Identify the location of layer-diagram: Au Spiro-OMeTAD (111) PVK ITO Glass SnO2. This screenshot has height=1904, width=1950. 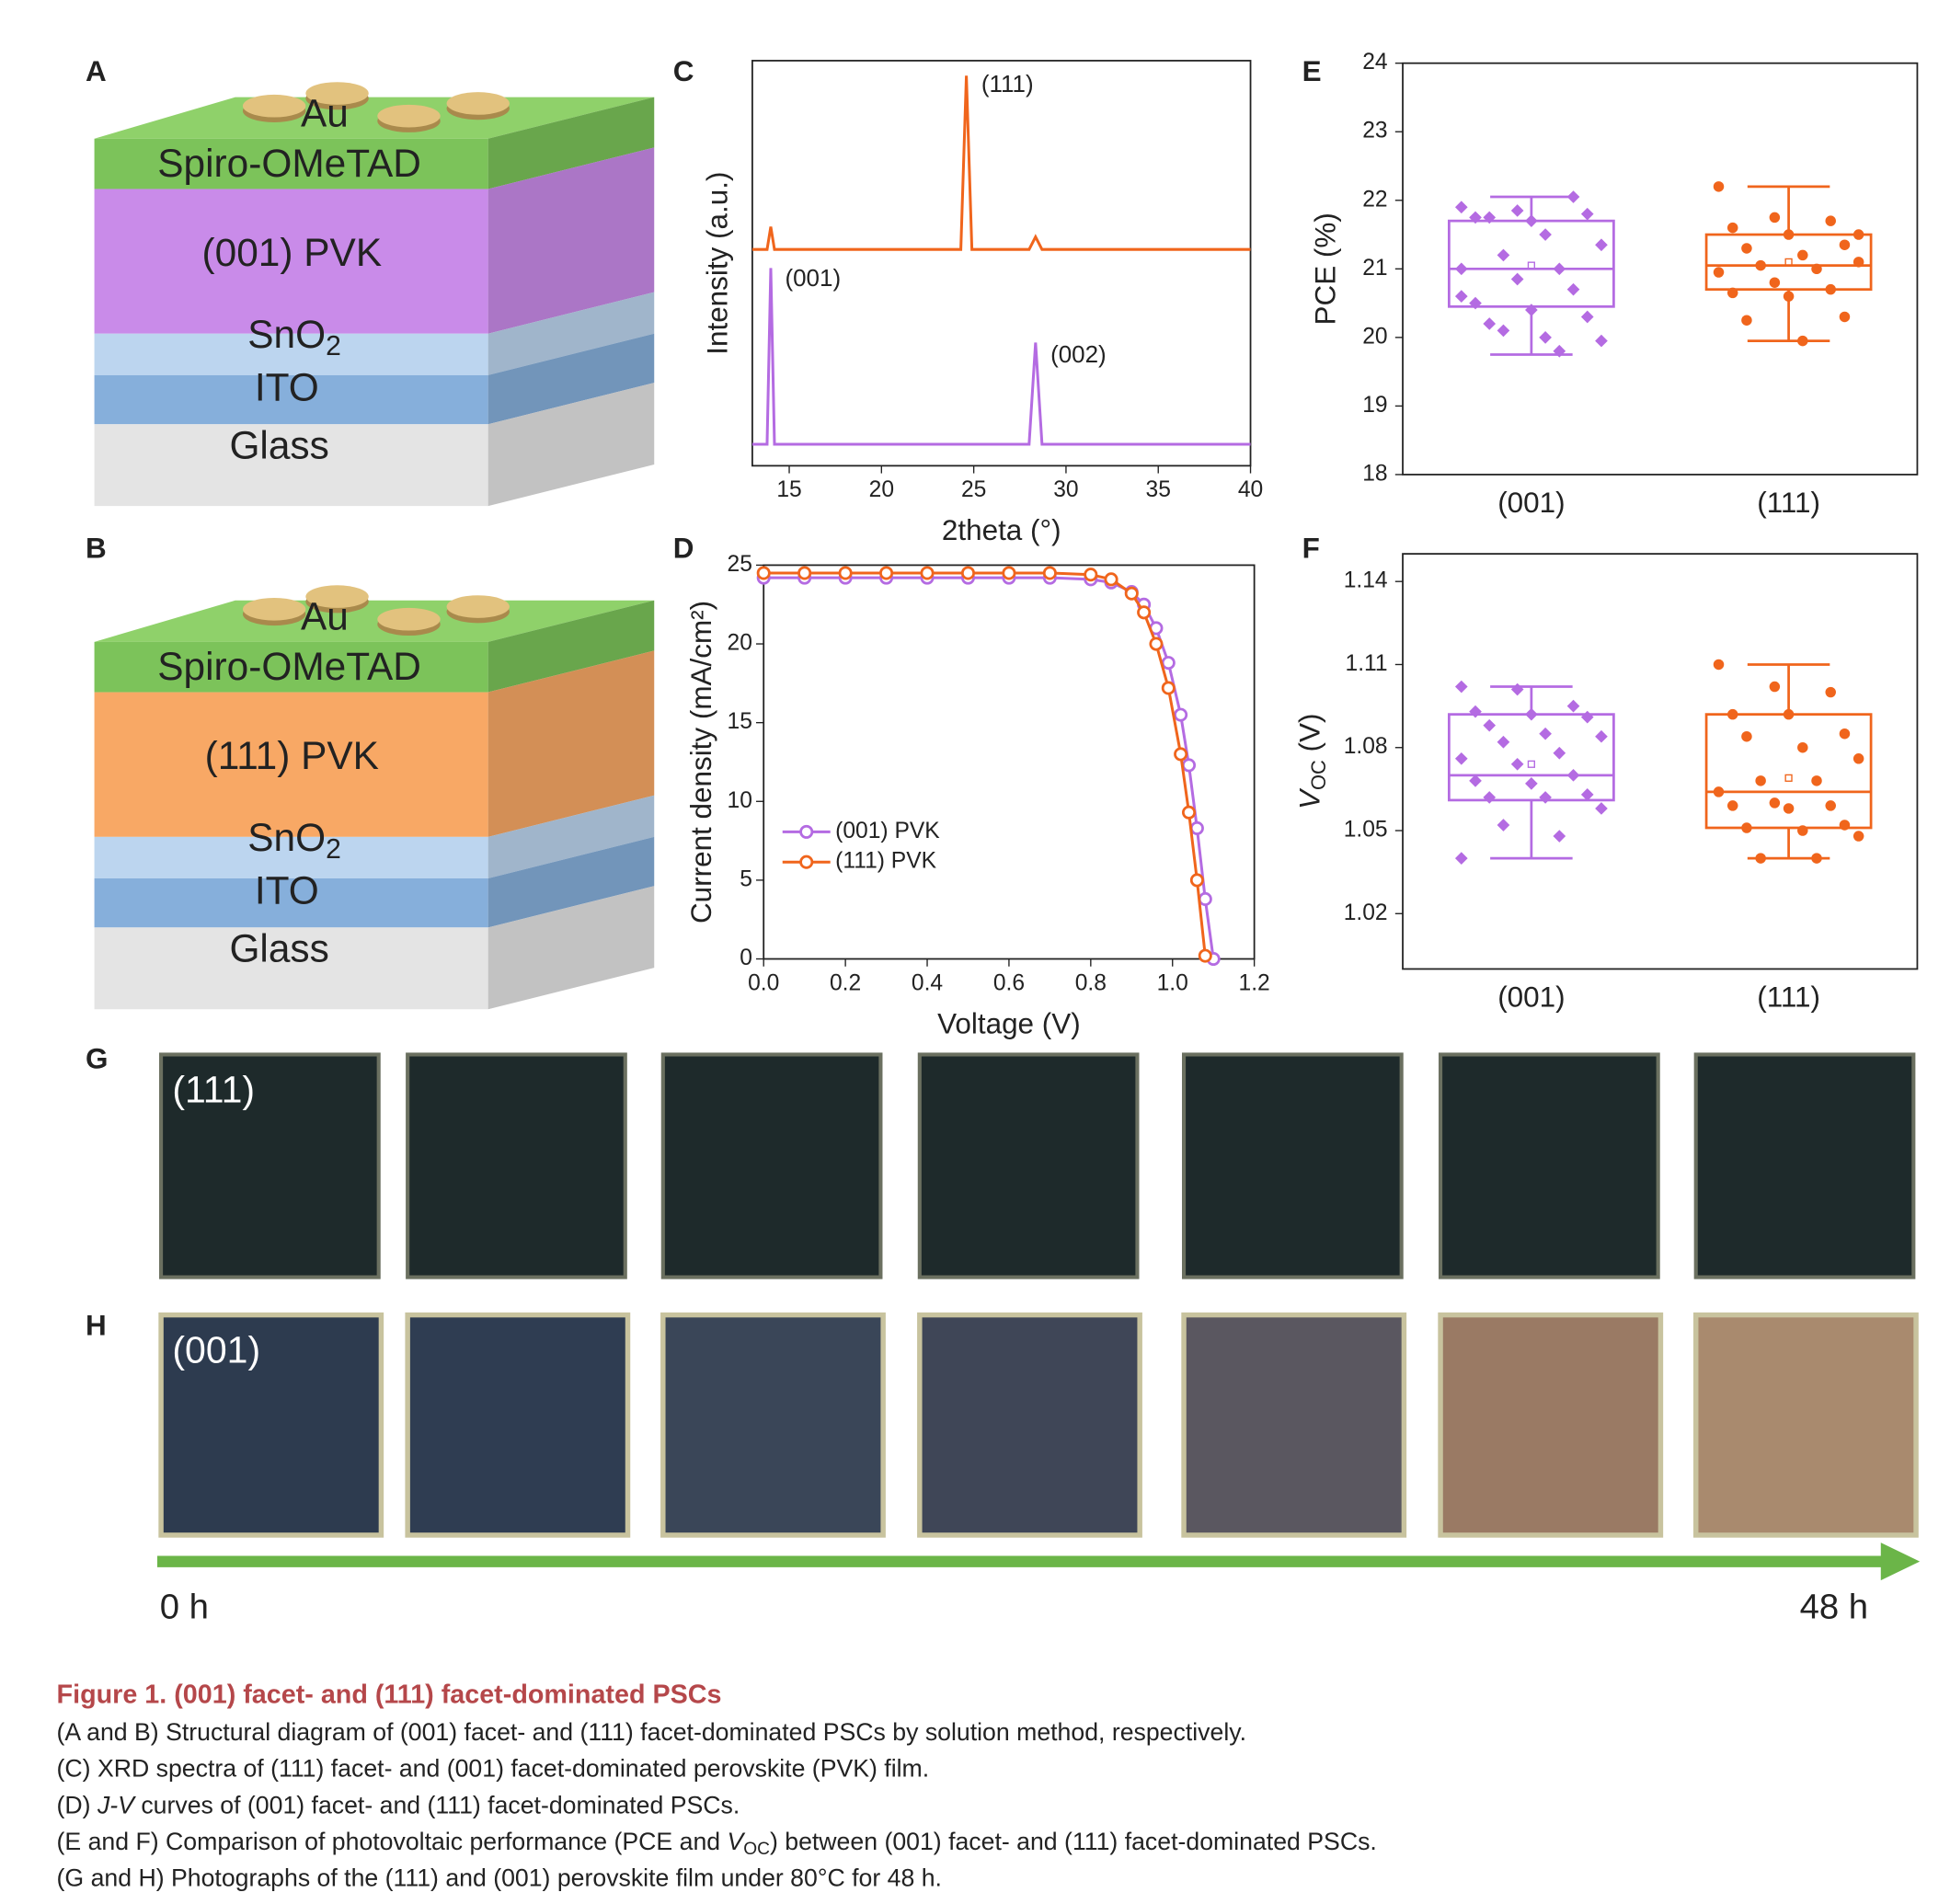
(374, 797).